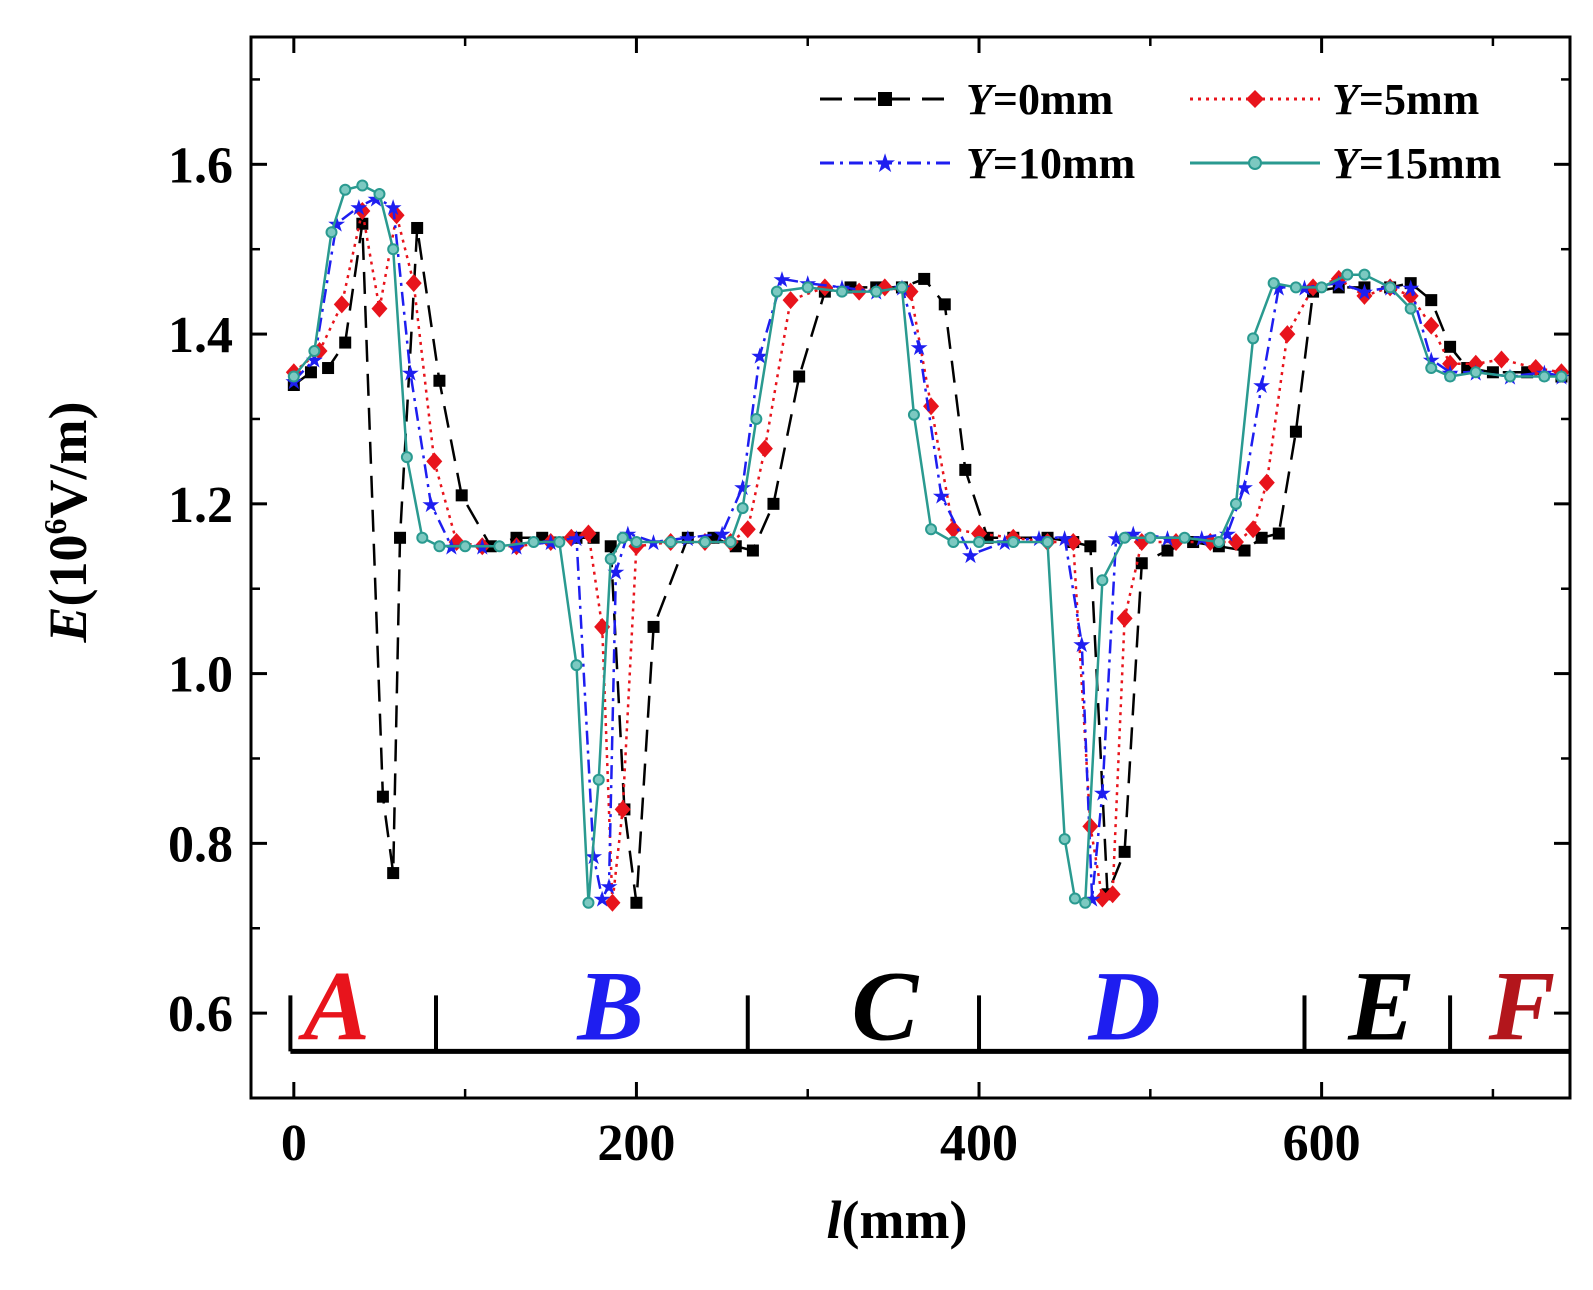 Image resolution: width=1593 pixels, height=1290 pixels. Describe the element at coordinates (1334, 99) in the screenshot. I see `legend-entry-y5: Y=5mm` at that location.